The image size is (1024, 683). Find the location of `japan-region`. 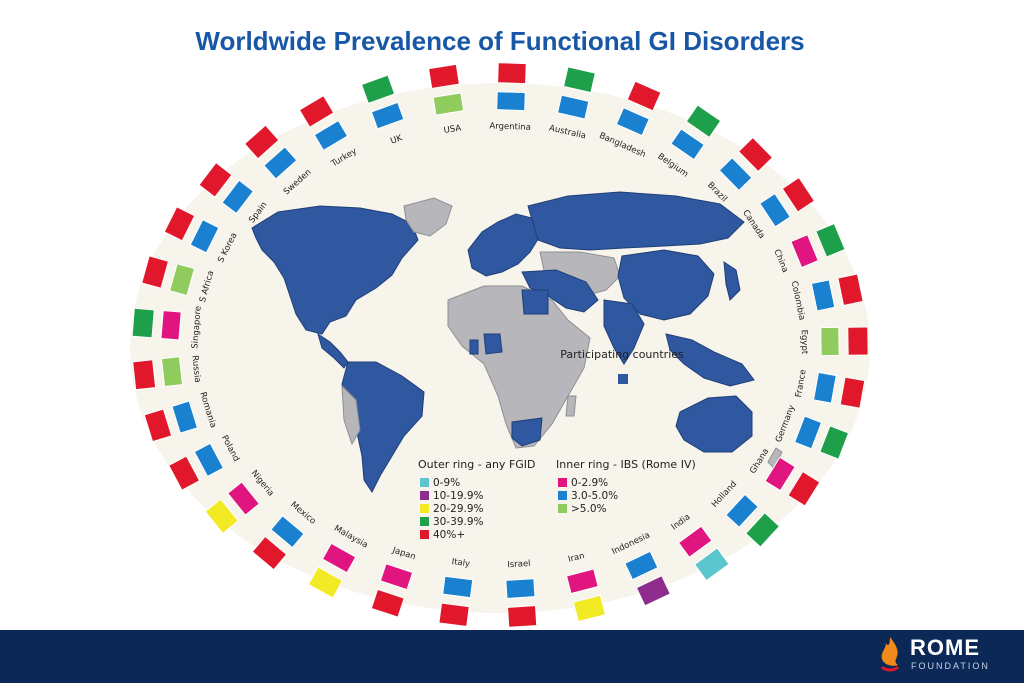

japan-region is located at coordinates (732, 281).